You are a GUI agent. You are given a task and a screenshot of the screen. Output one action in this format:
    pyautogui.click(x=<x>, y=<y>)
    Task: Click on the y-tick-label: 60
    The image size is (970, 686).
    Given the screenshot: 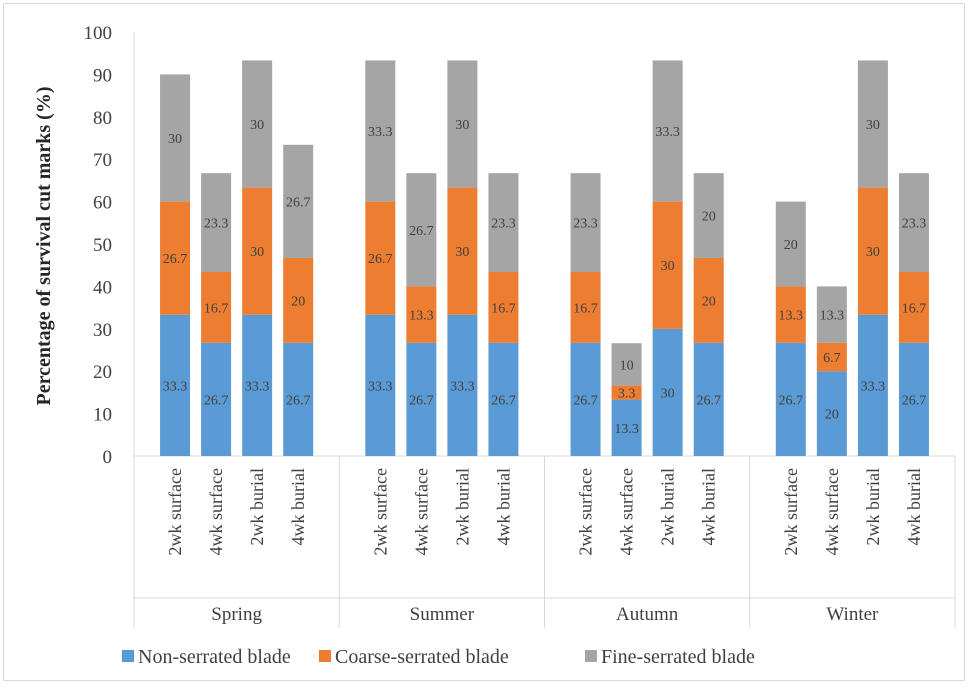 What is the action you would take?
    pyautogui.click(x=102, y=203)
    